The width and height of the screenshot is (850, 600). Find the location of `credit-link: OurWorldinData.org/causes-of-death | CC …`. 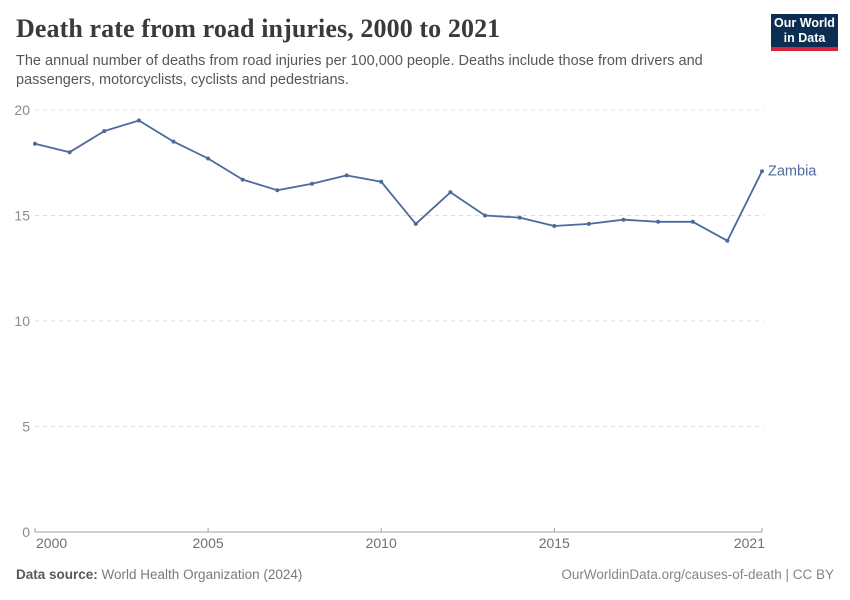

credit-link: OurWorldinData.org/causes-of-death | CC … is located at coordinates (697, 574).